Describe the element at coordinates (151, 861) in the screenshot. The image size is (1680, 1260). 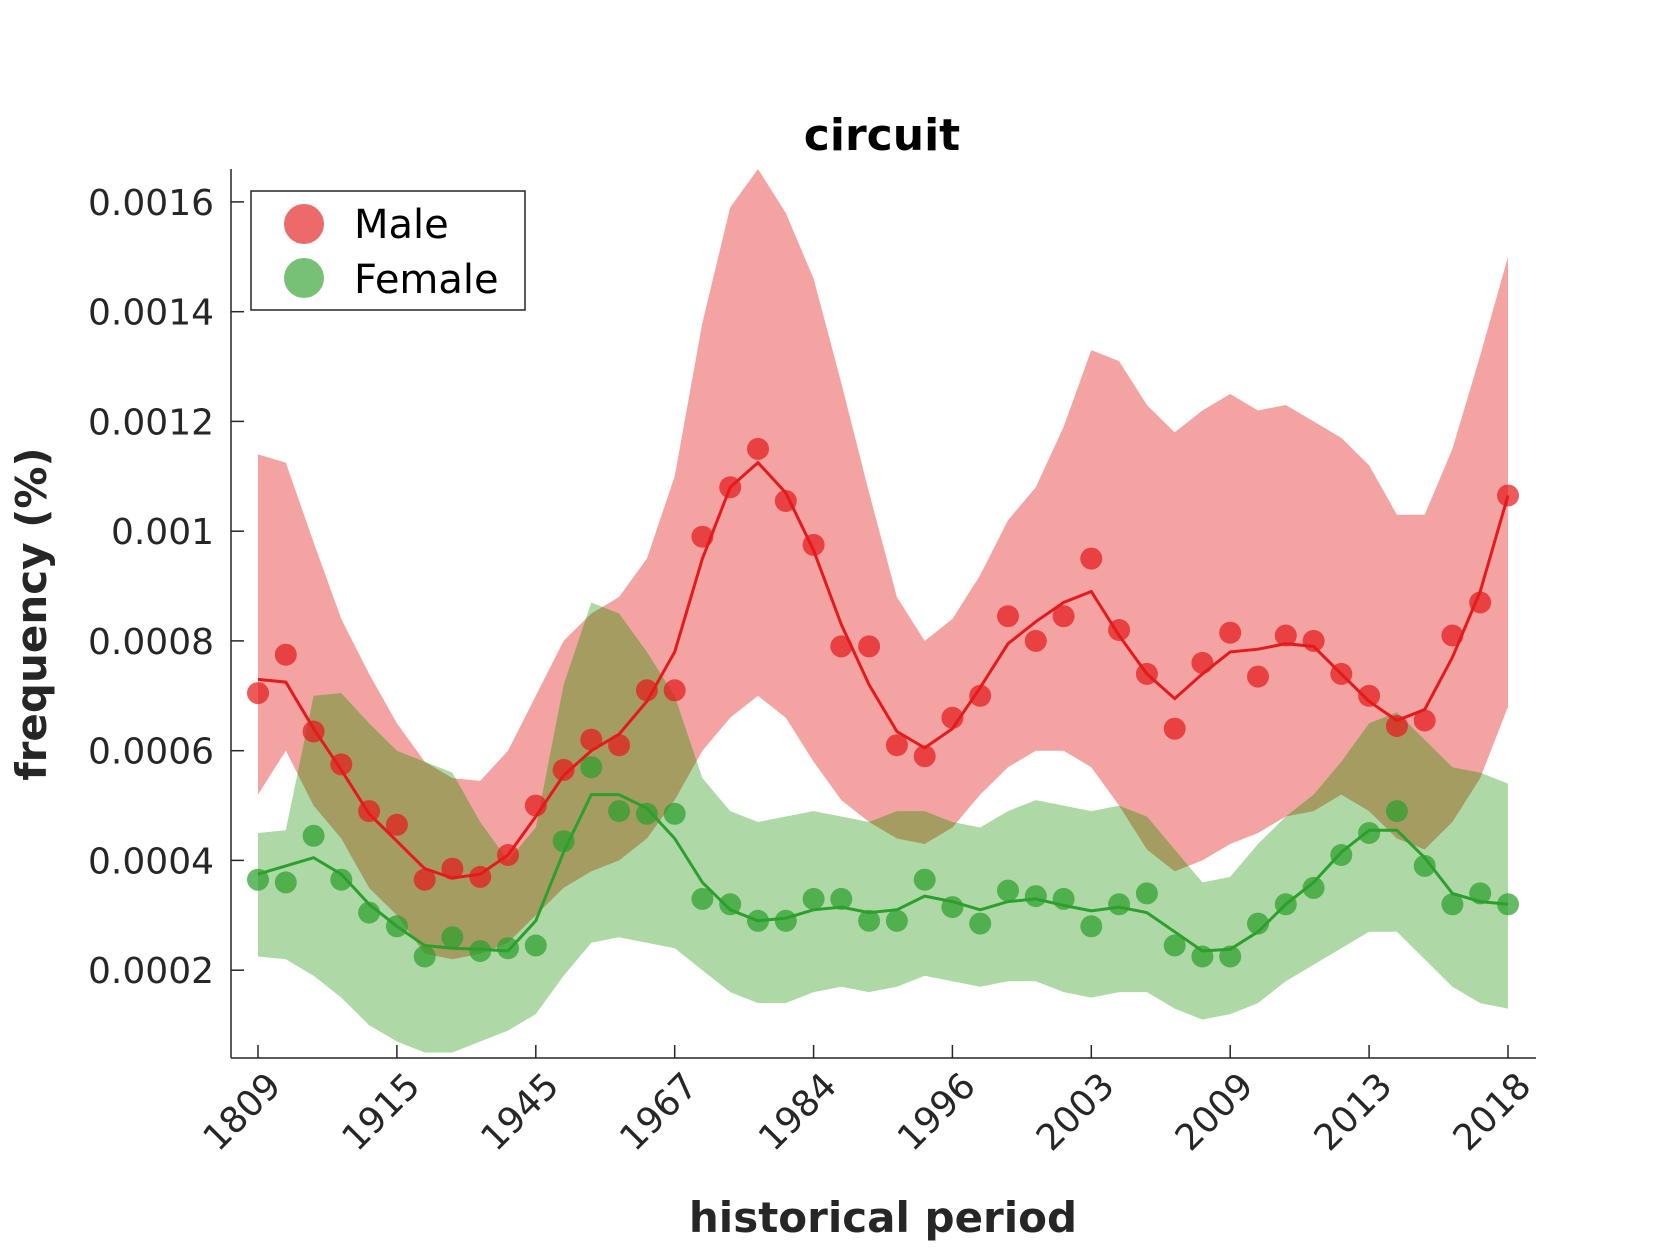
I see `y-tick-label: 0.0004` at that location.